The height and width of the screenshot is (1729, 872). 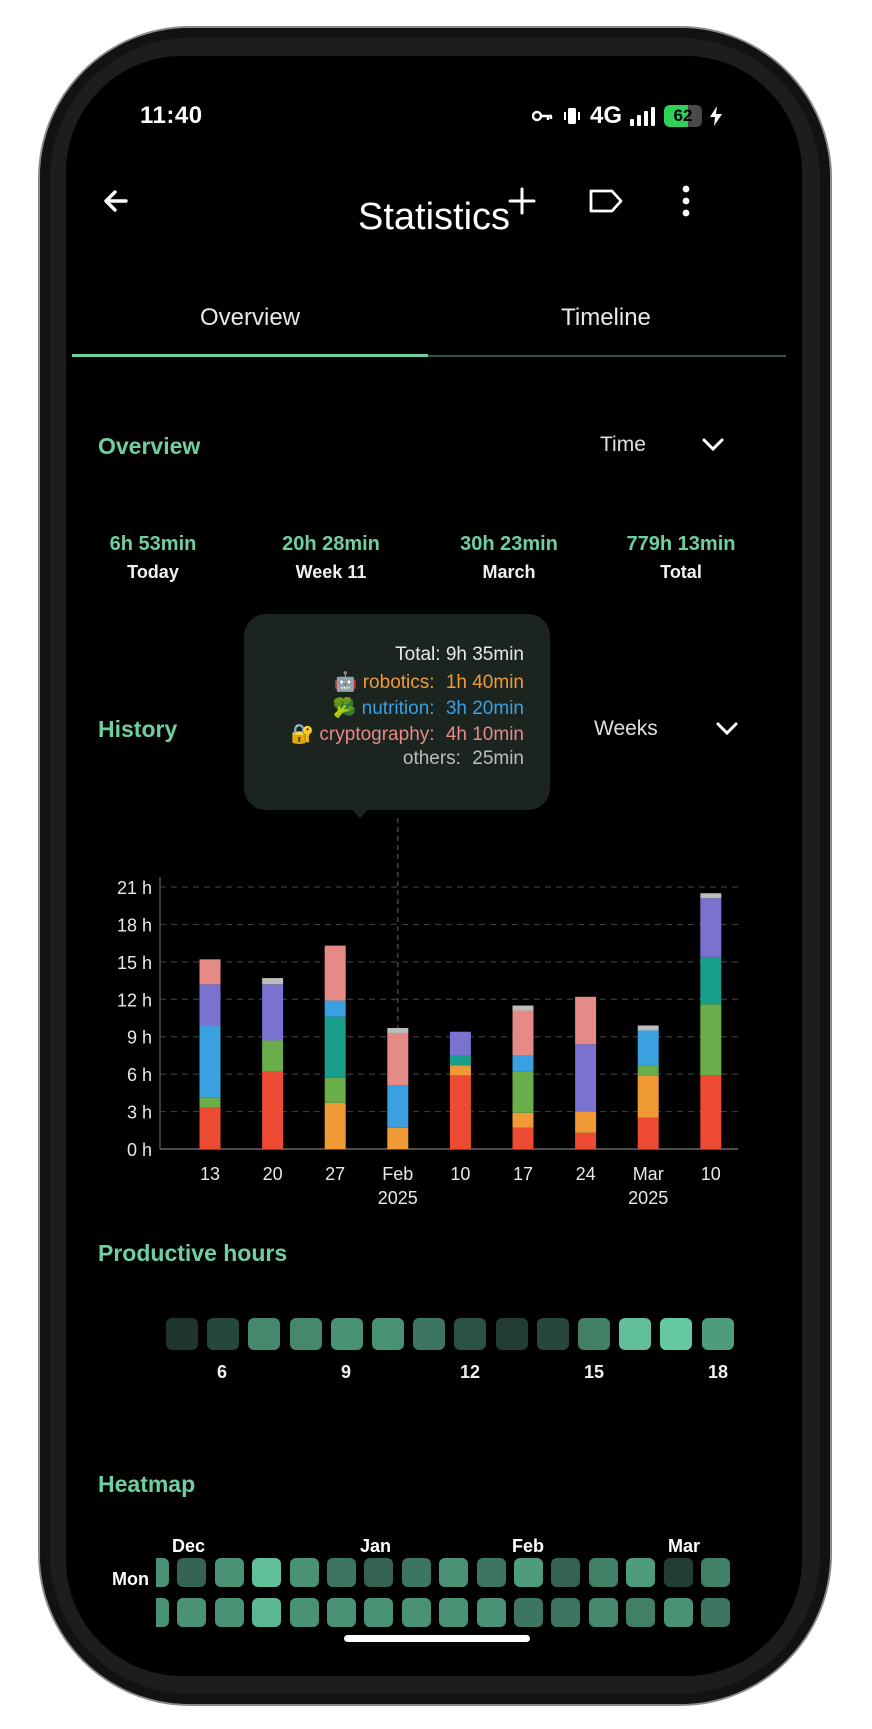 I want to click on tab-divider, so click(x=607, y=356).